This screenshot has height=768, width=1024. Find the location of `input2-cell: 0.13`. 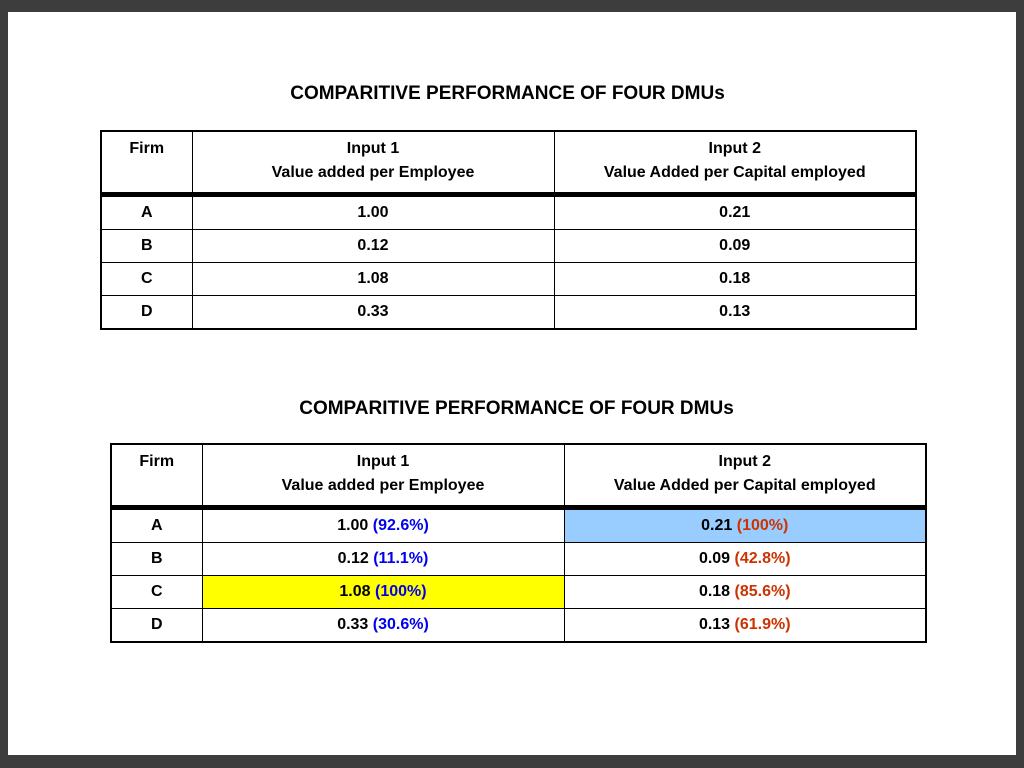

input2-cell: 0.13 is located at coordinates (735, 312).